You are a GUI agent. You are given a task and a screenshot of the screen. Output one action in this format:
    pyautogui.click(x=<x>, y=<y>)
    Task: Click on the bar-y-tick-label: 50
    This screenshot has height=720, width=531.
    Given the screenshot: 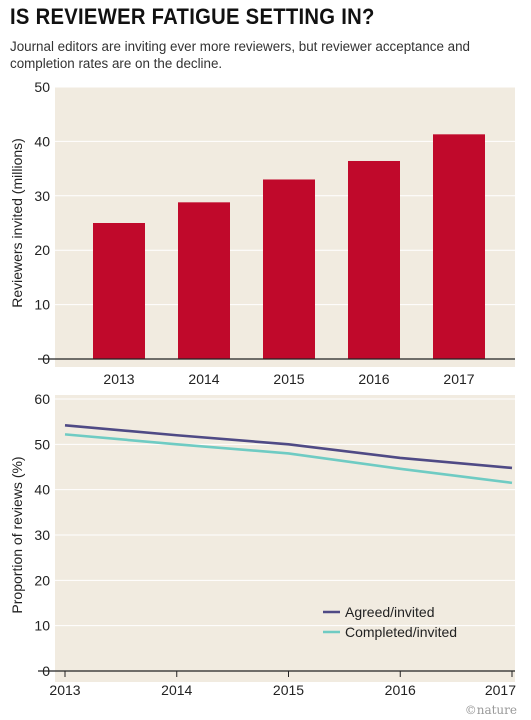 What is the action you would take?
    pyautogui.click(x=42, y=87)
    